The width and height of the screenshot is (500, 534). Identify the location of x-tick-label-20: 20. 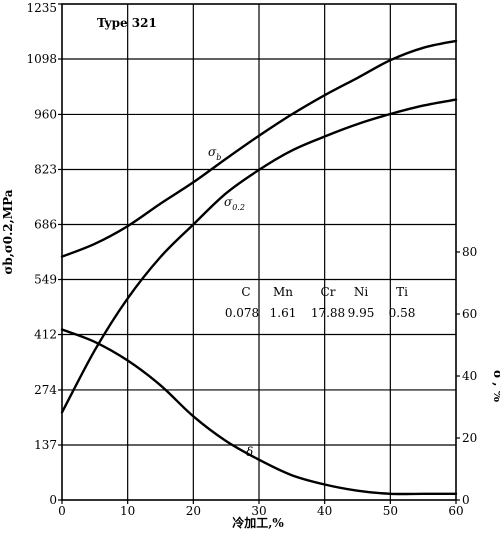
(193, 511).